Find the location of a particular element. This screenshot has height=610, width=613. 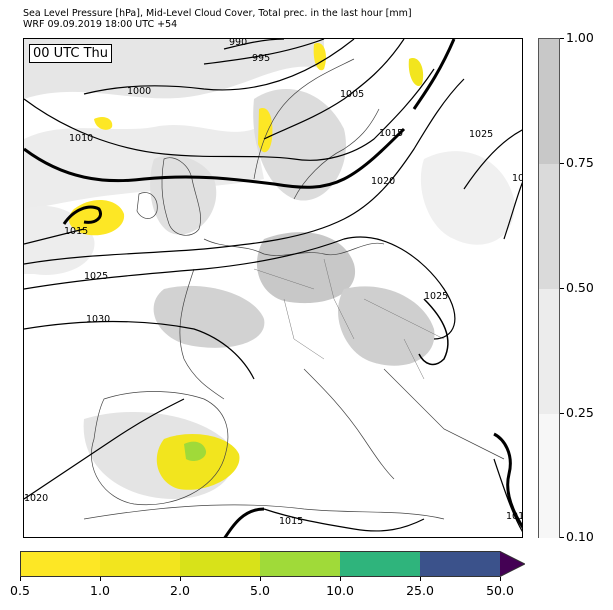

precip-patch-iberia is located at coordinates (198, 462).